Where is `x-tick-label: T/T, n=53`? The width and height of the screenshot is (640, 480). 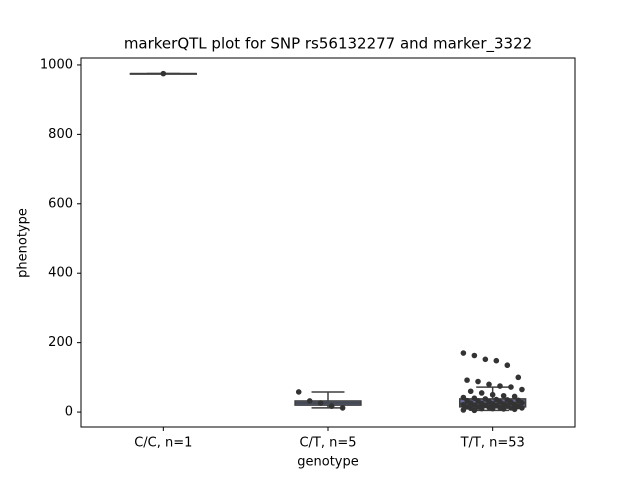
x-tick-label: T/T, n=53 is located at coordinates (492, 443).